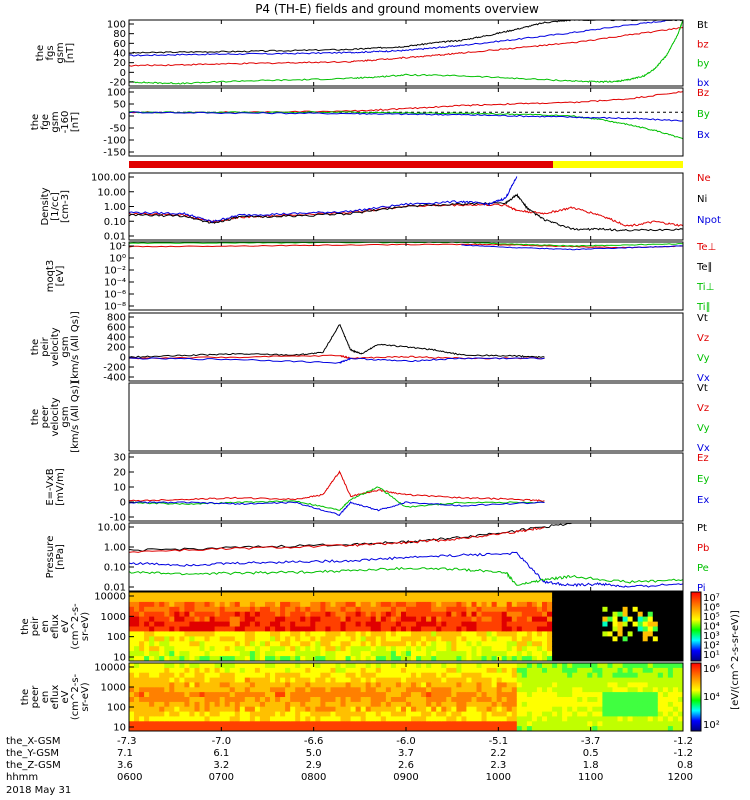  I want to click on legend-peir_vel-vt: Vt, so click(702, 318).